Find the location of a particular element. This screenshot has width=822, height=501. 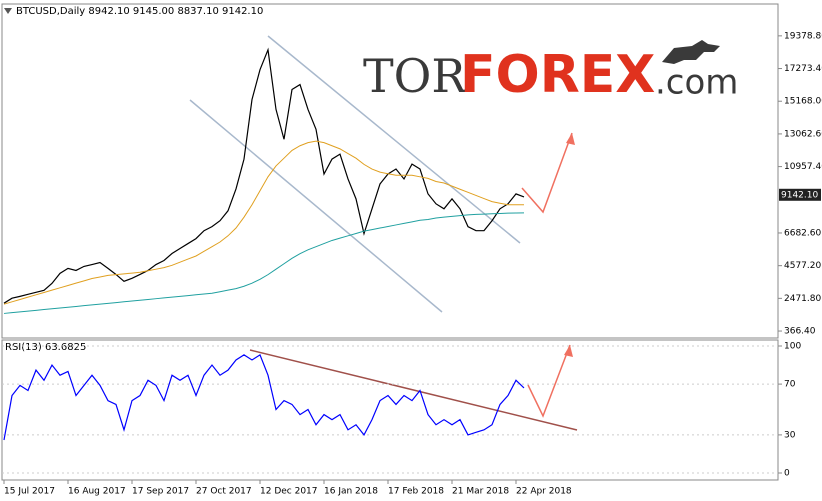

y-tick-label: 4577.20 is located at coordinates (802, 266).